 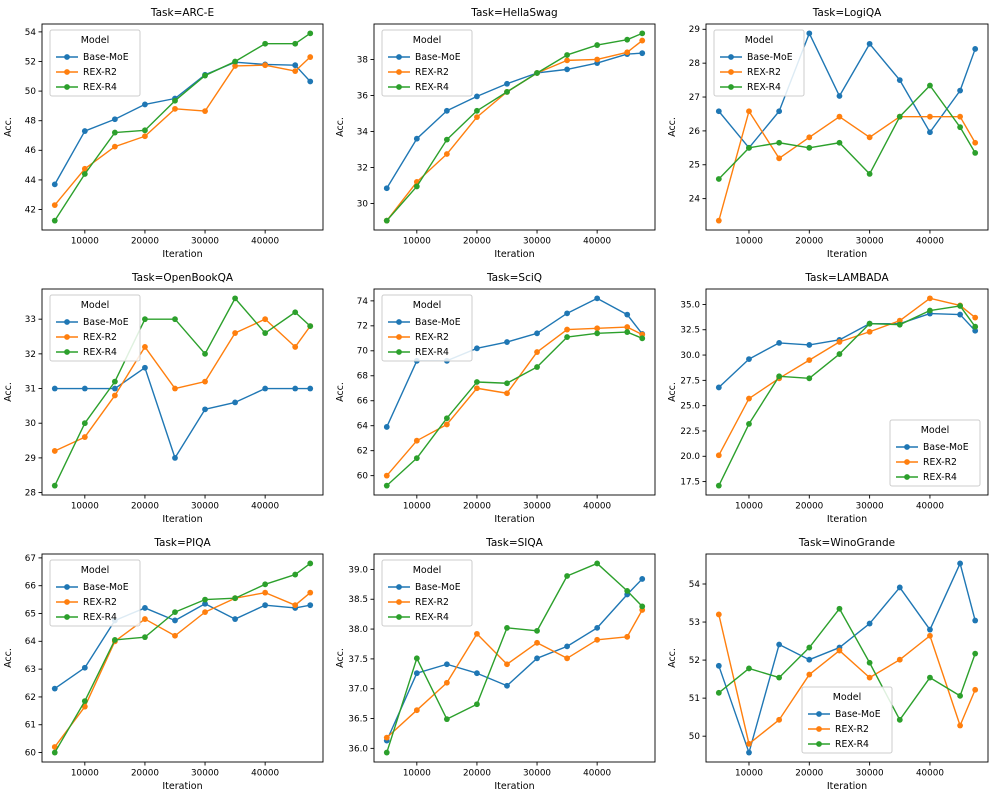 I want to click on svg-text: 64, so click(x=31, y=642).